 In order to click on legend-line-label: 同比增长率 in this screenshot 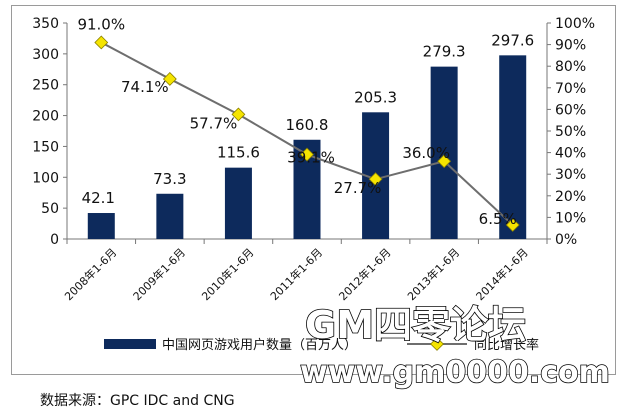, I will do `click(506, 345)`.